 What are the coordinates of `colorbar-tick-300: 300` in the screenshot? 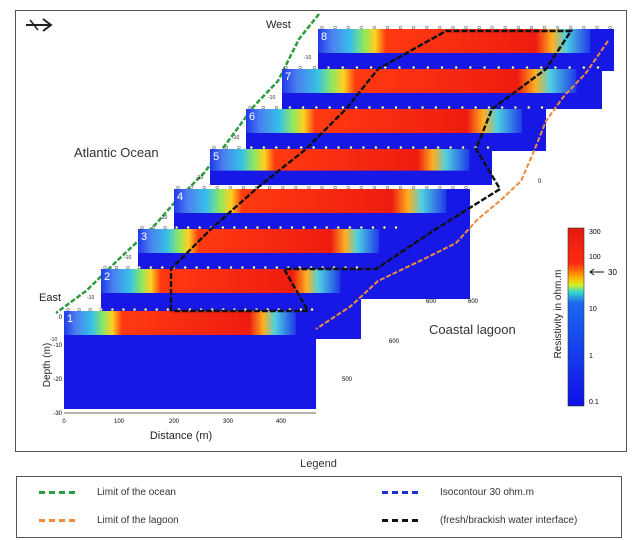 It's located at (595, 232).